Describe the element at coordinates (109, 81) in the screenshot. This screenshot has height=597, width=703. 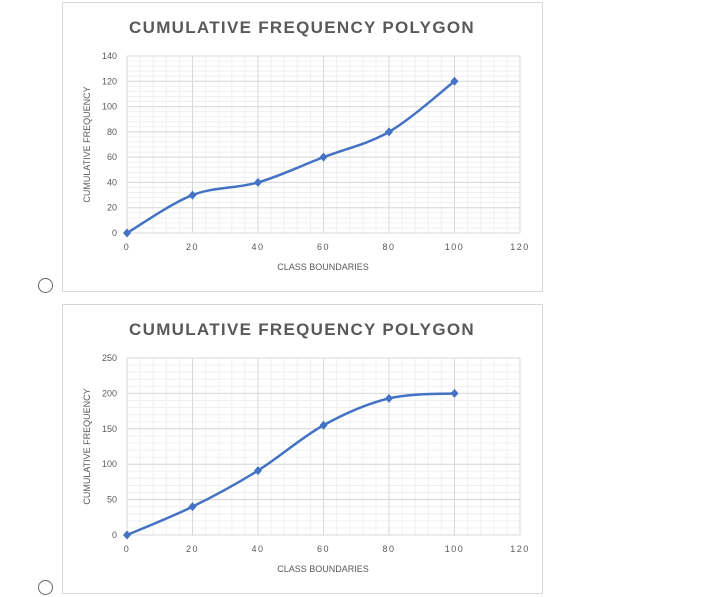
I see `y-tick-label: 120` at that location.